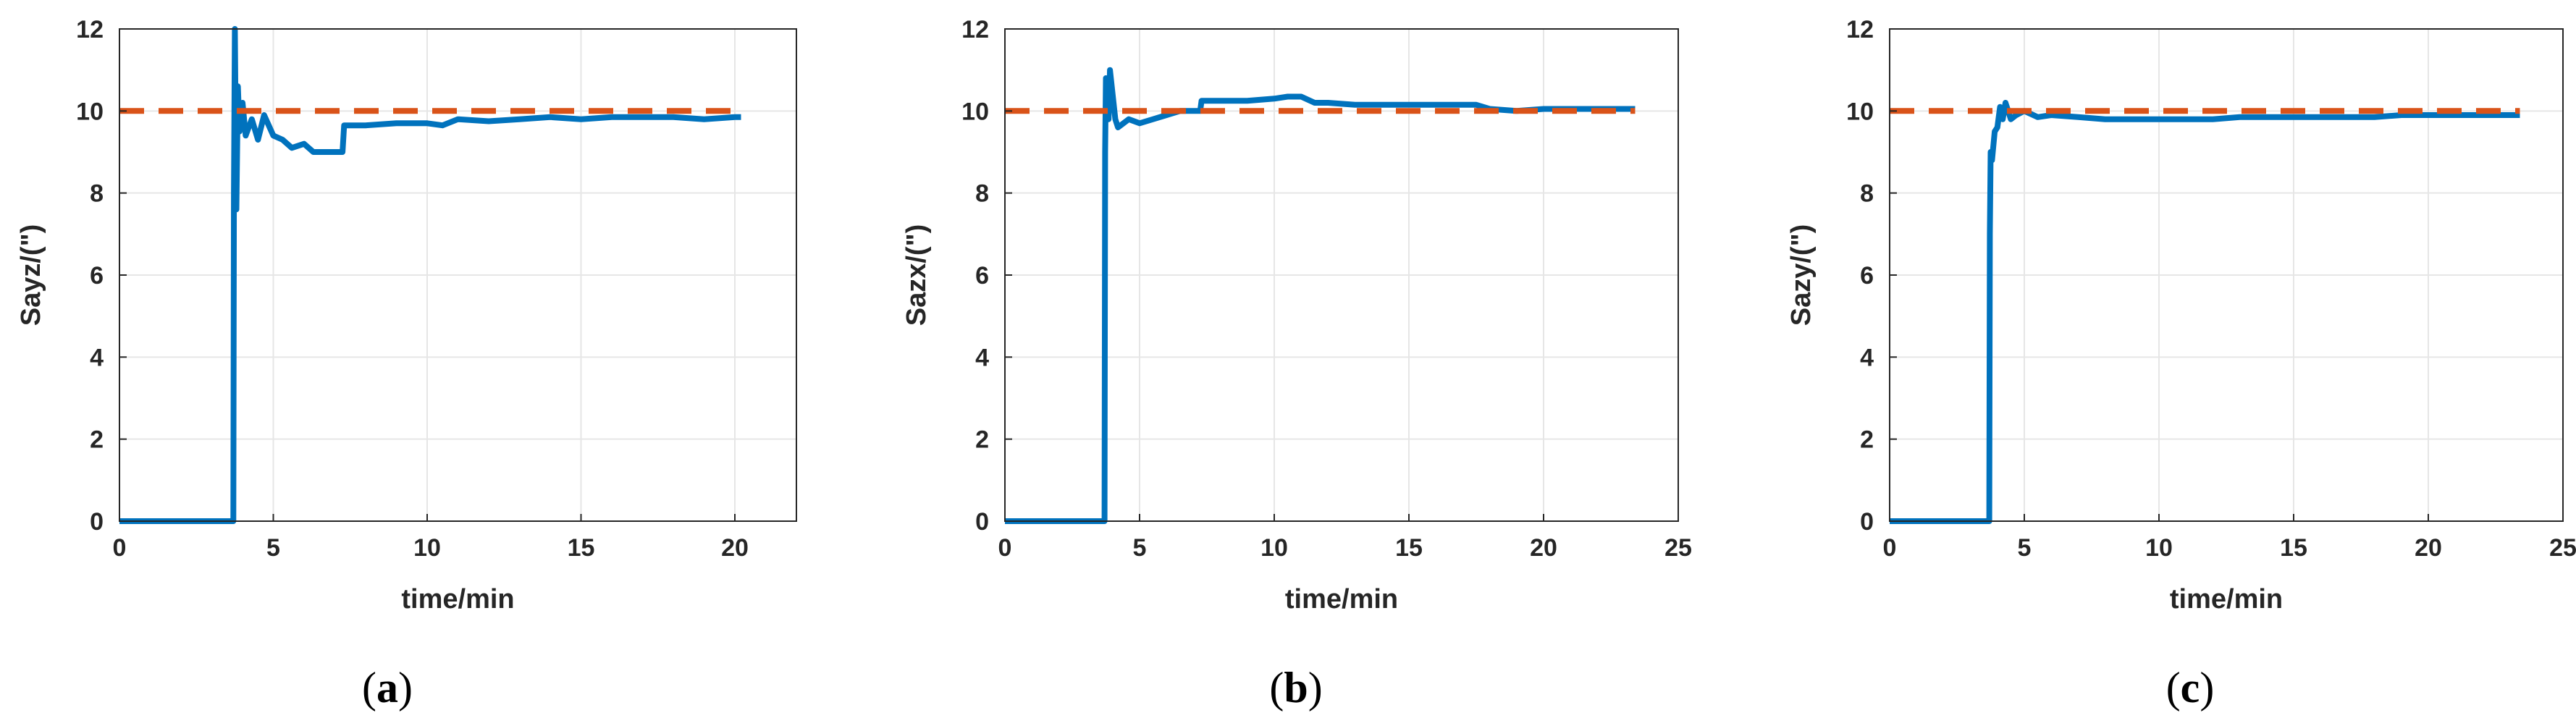 The height and width of the screenshot is (726, 2576). I want to click on y-axis-label: Sazy/("), so click(1801, 275).